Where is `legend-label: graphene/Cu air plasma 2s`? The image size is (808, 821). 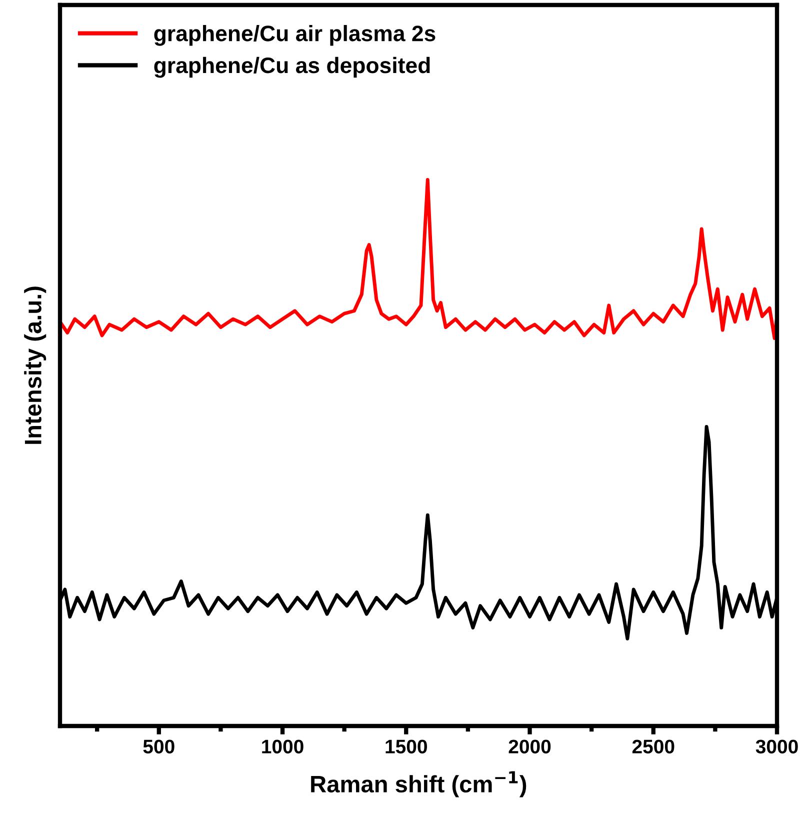 legend-label: graphene/Cu air plasma 2s is located at coordinates (295, 35).